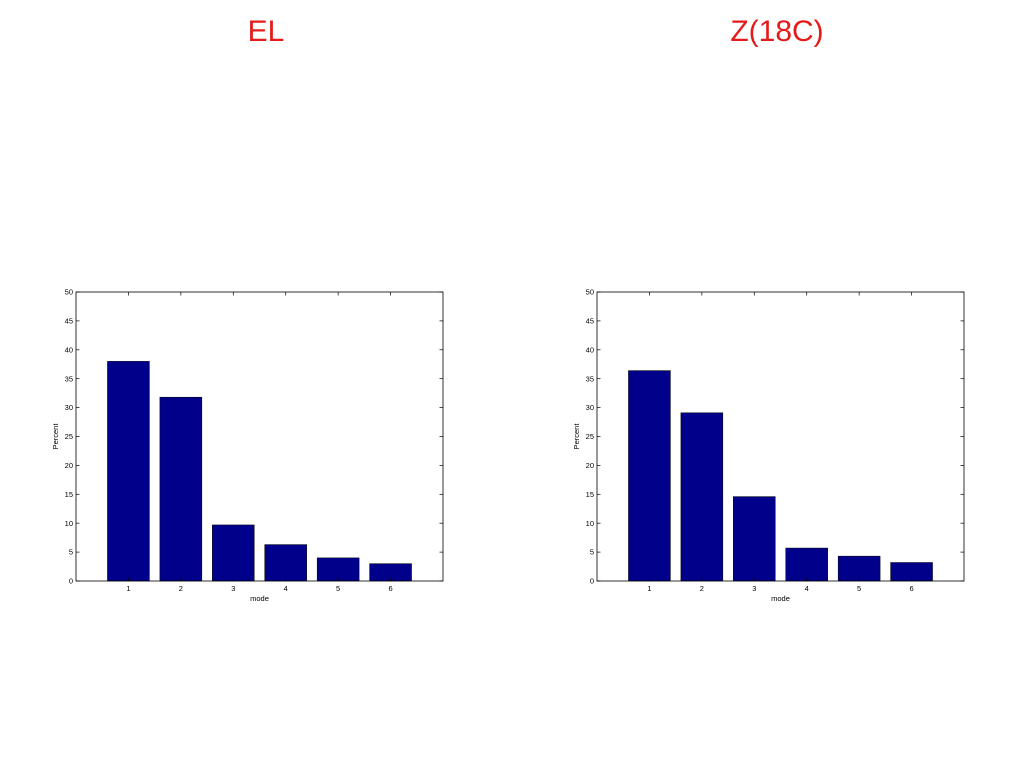 The width and height of the screenshot is (1024, 768). What do you see at coordinates (777, 31) in the screenshot?
I see `chart-title-z18c: Z(18C)` at bounding box center [777, 31].